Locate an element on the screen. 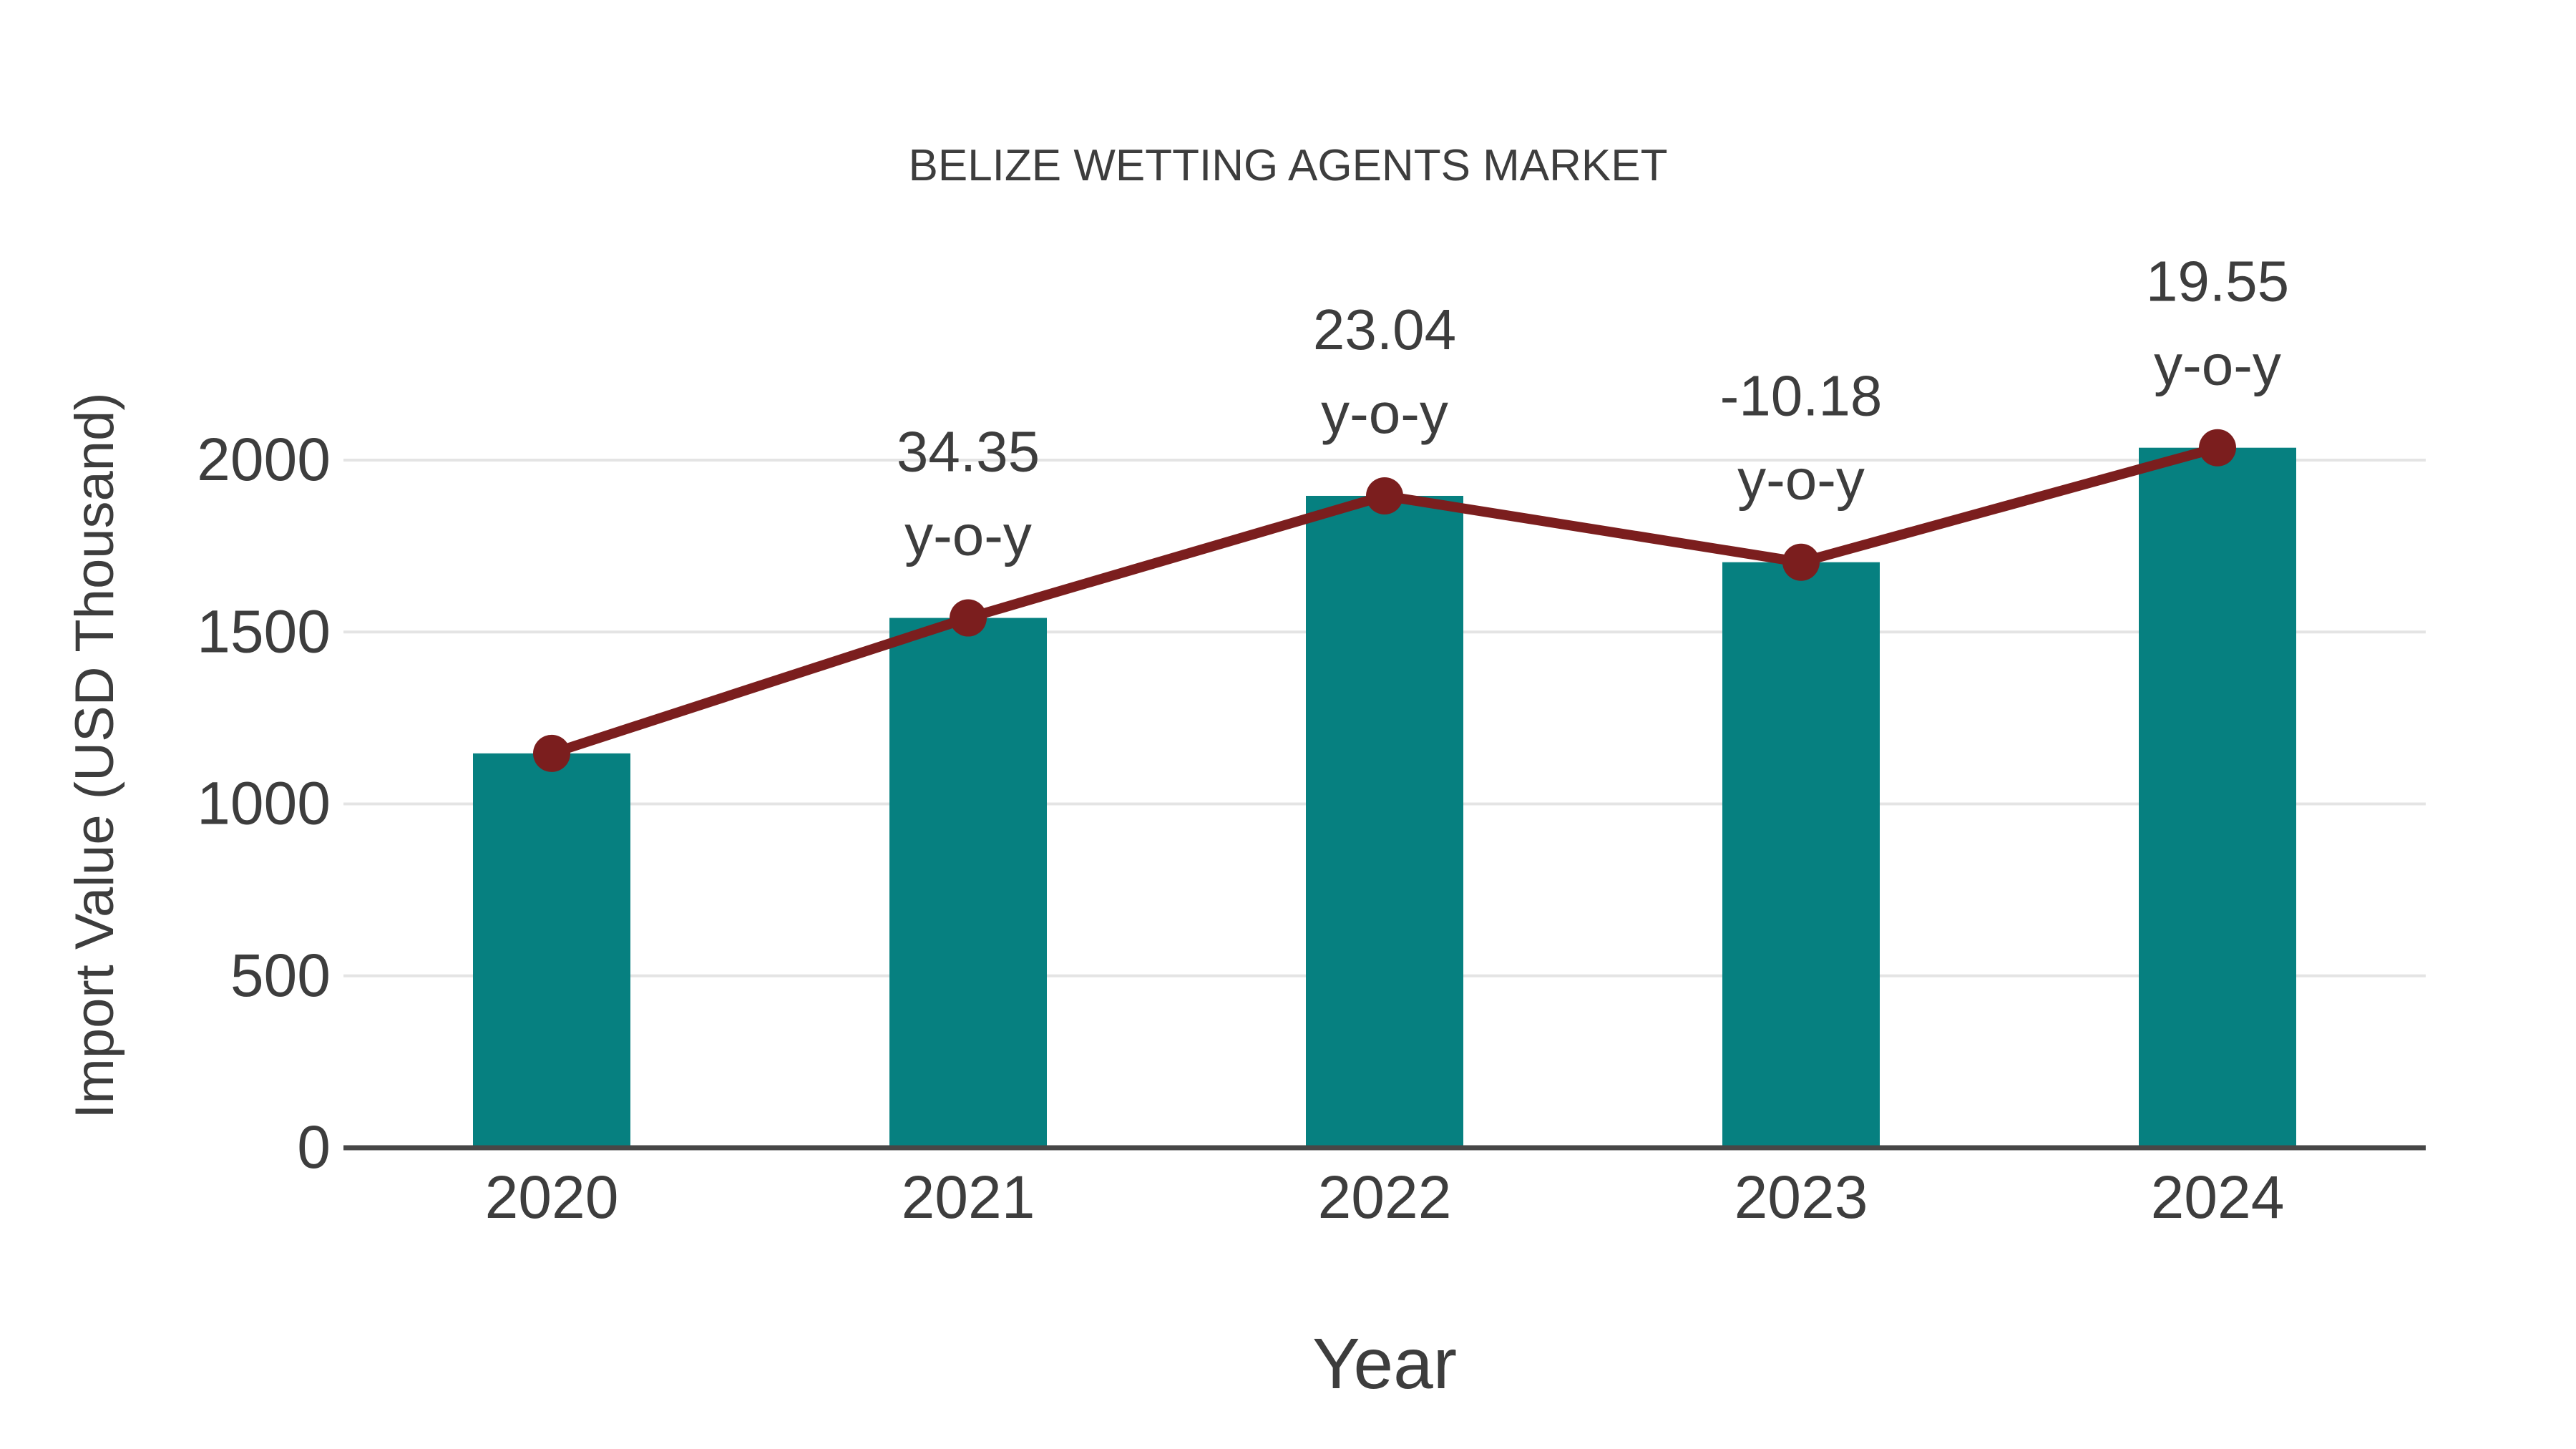  y-tick-label: 500 is located at coordinates (280, 975).